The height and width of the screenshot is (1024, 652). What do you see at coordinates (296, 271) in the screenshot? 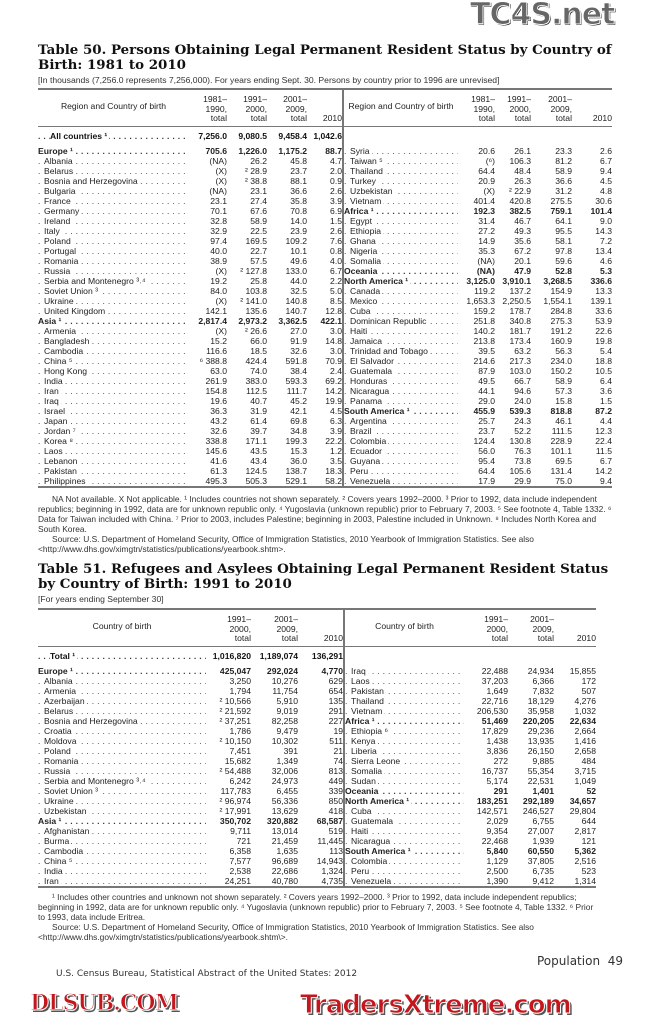
I see `value-cell: 133.0` at bounding box center [296, 271].